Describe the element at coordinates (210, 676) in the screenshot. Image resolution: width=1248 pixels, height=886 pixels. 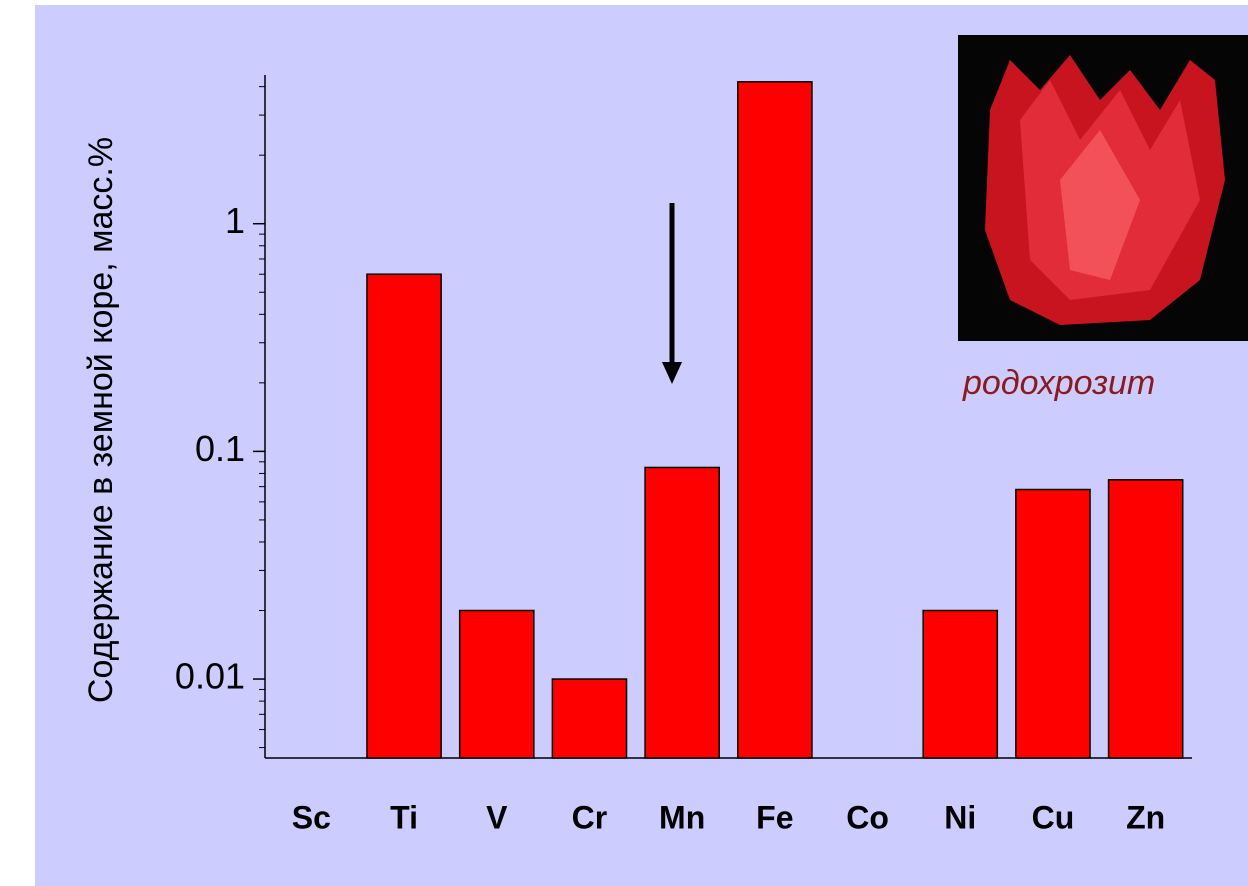
I see `y-tick-label: 0.01` at that location.